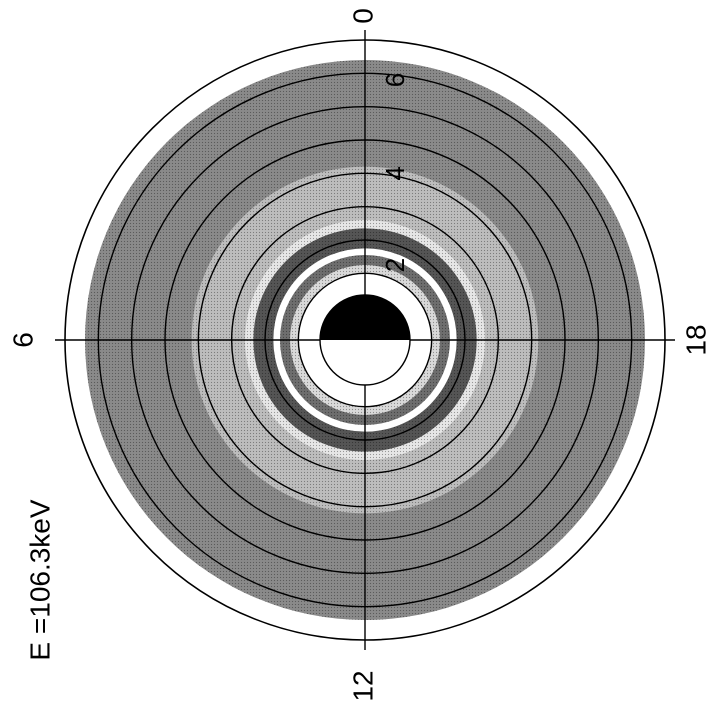 The height and width of the screenshot is (707, 719). Describe the element at coordinates (362, 685) in the screenshot. I see `lt-label-12: 12` at that location.